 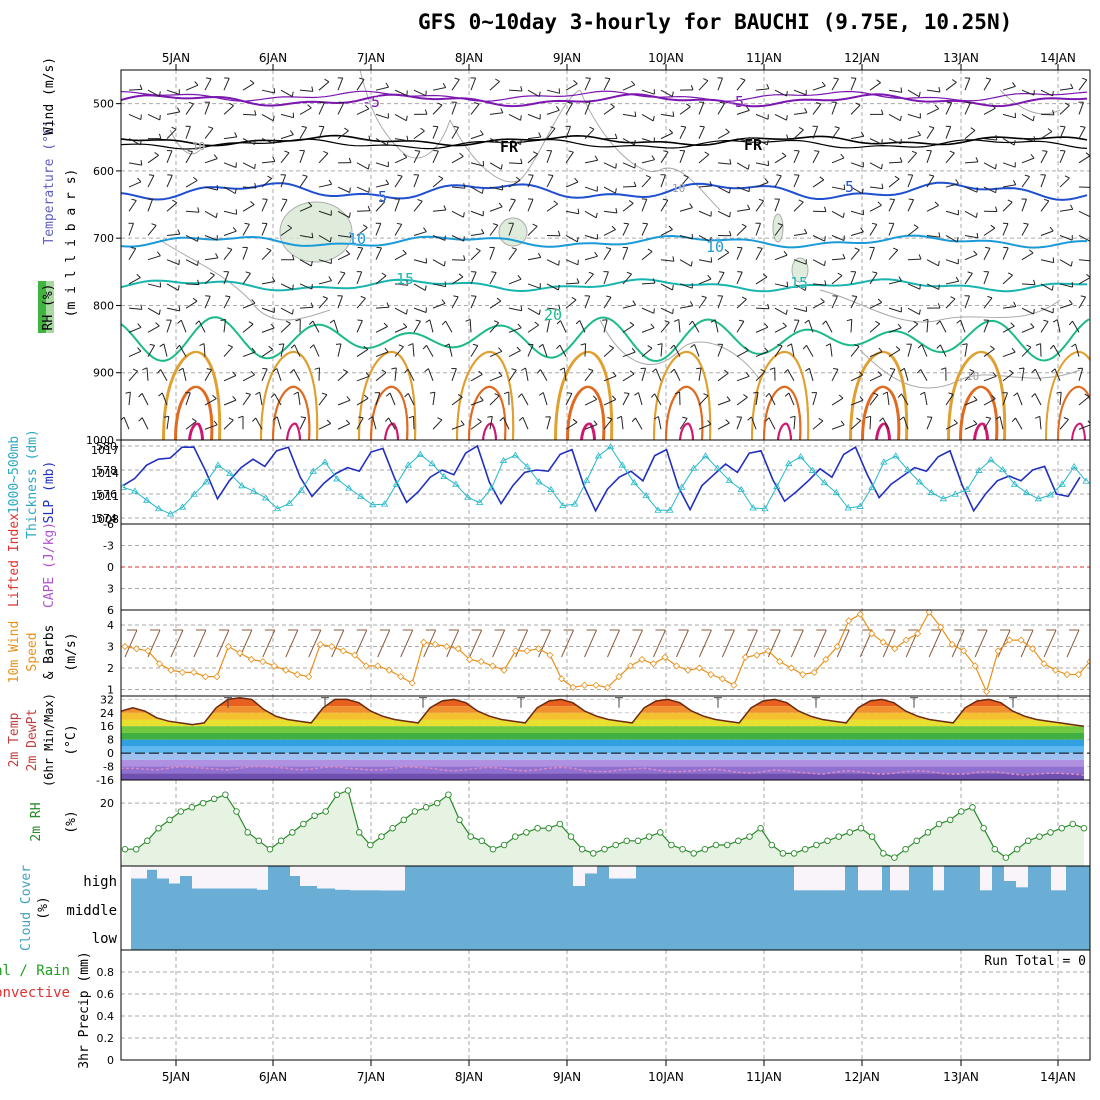 I want to click on lifted-index-axis-label: Lifted Index, so click(x=14, y=560).